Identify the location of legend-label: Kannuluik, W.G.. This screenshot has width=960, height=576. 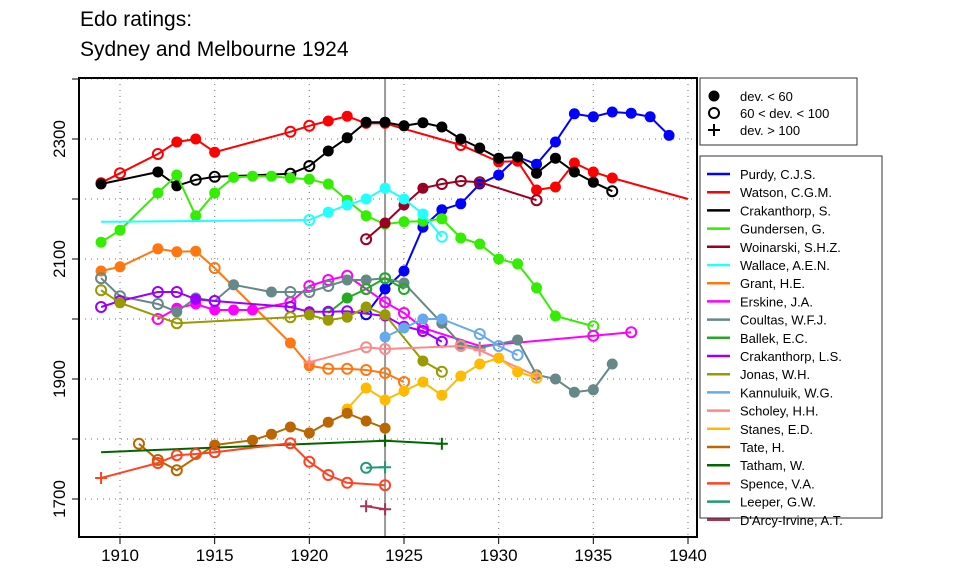
(786, 392).